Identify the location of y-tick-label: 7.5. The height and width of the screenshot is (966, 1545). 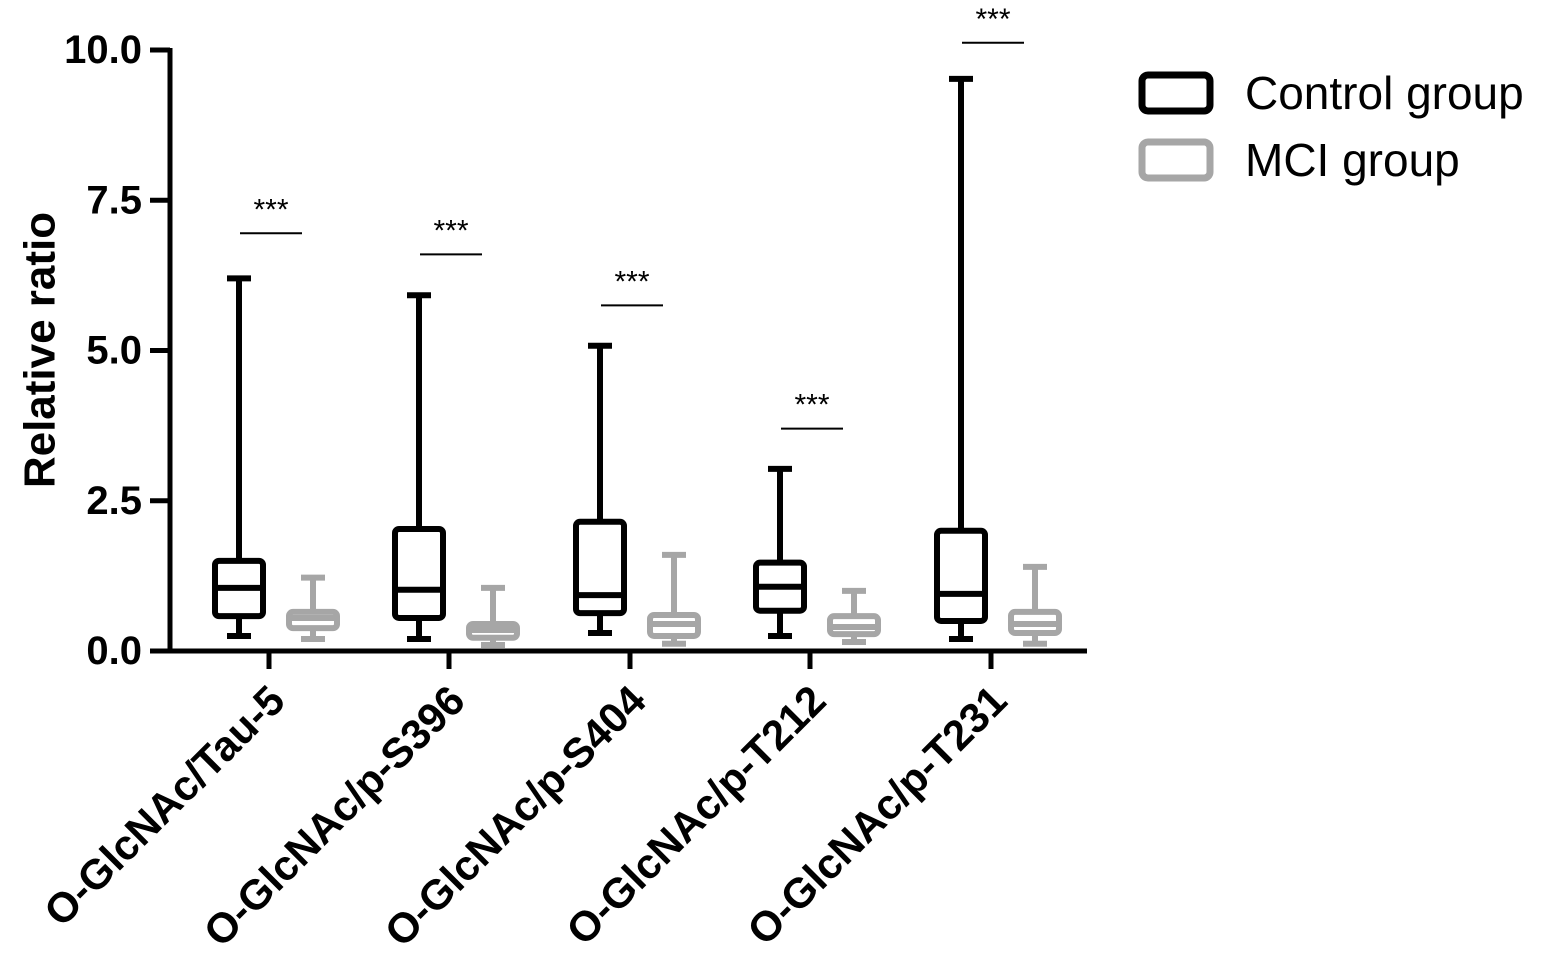
(114, 200).